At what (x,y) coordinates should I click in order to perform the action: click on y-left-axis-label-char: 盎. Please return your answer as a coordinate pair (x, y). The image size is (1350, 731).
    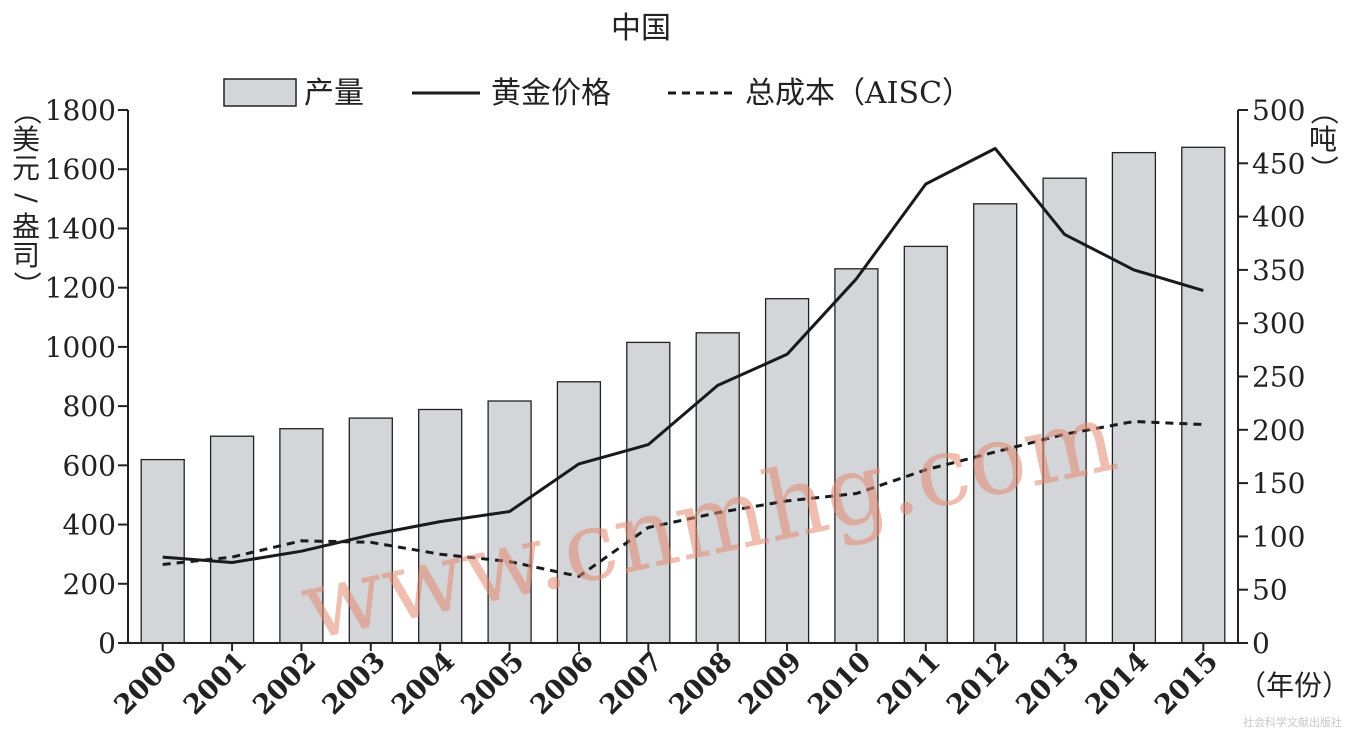
    Looking at the image, I should click on (26, 226).